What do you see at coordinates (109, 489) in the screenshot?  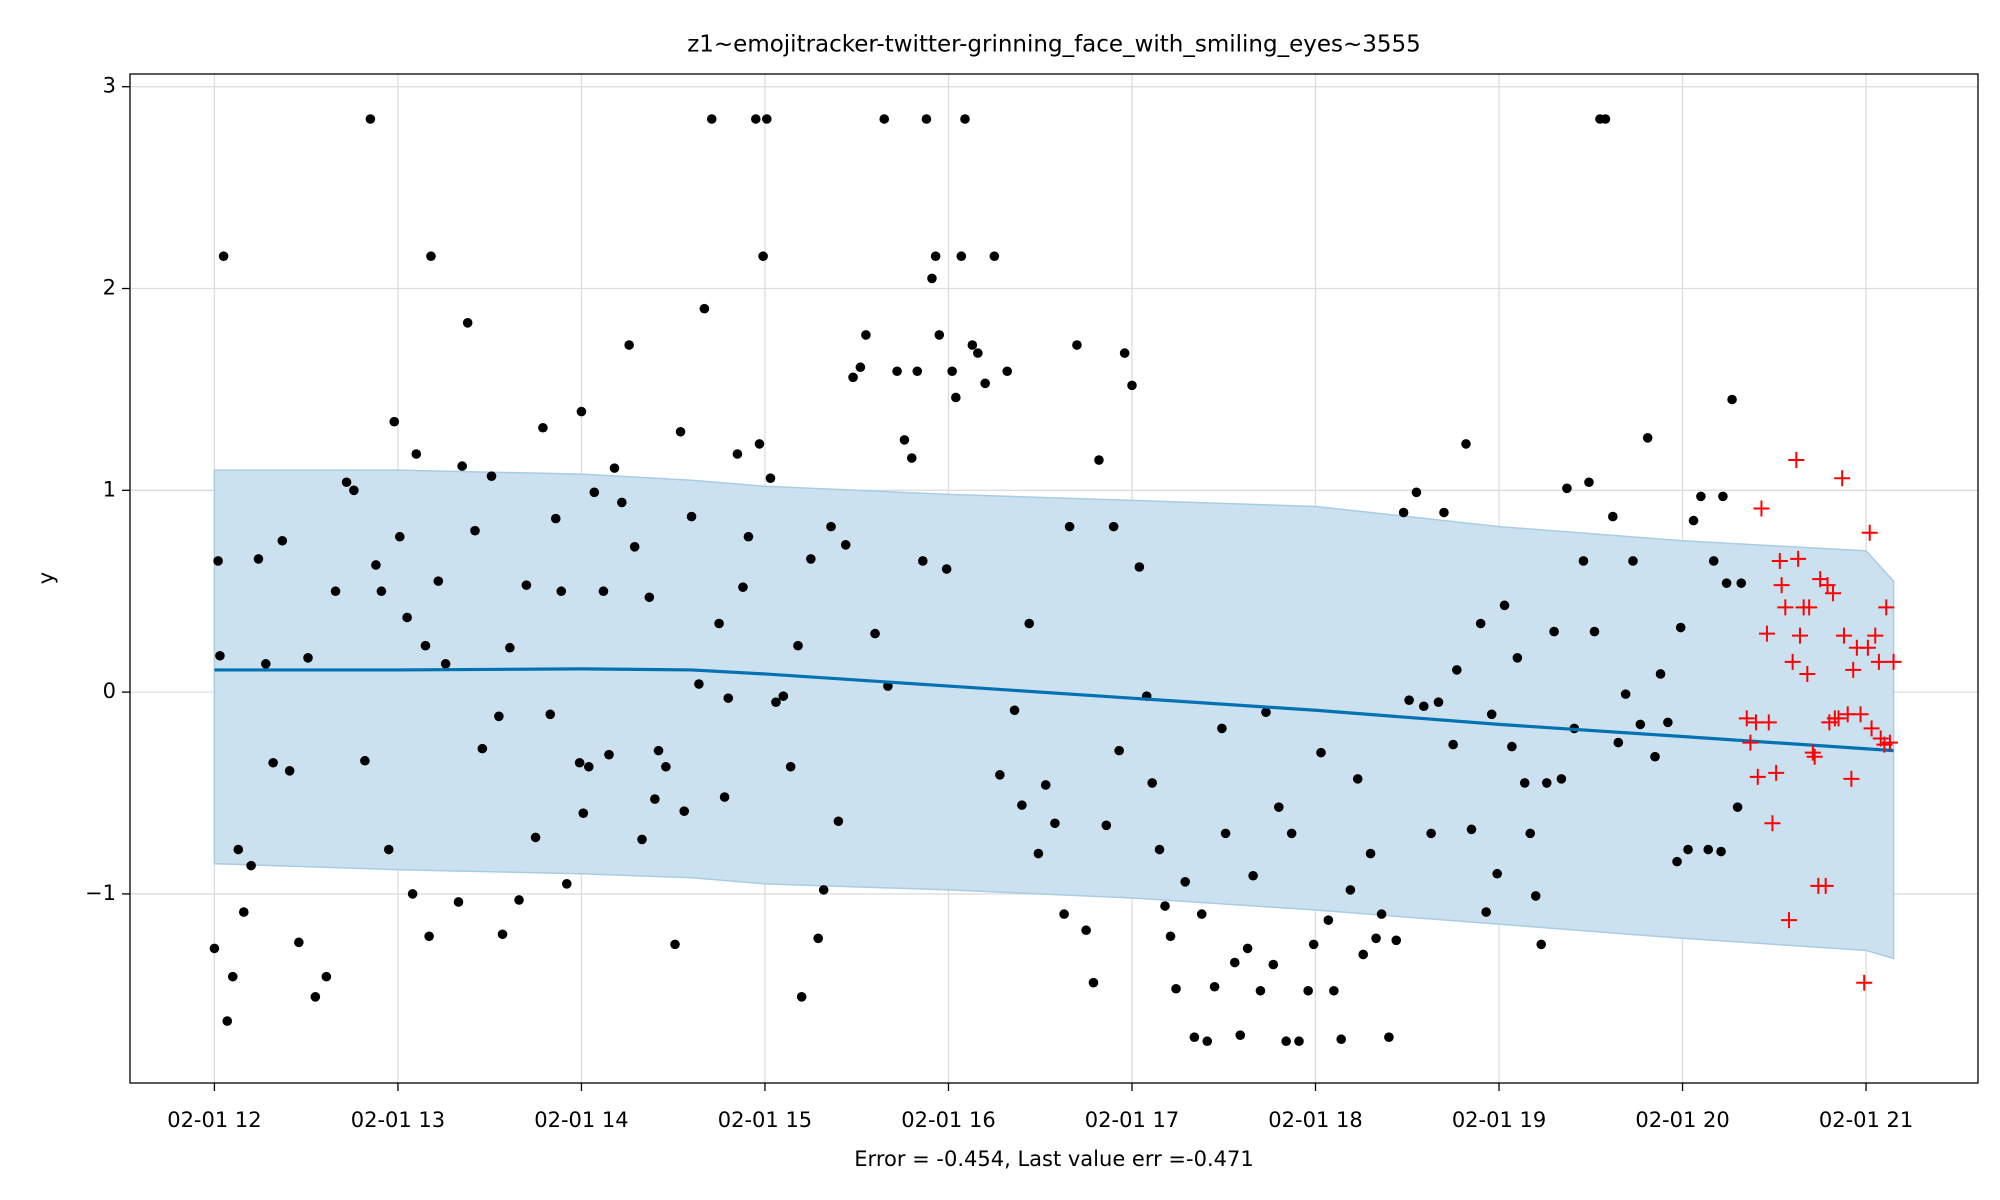 I see `y-tick-label: 1` at bounding box center [109, 489].